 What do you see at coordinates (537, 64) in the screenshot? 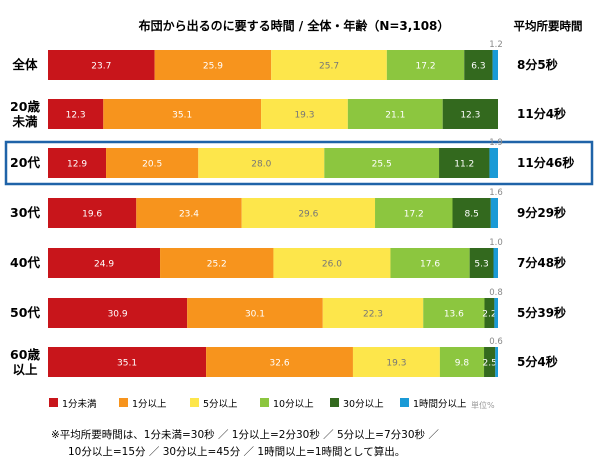
I see `avg-time-value: 8分5秒` at bounding box center [537, 64].